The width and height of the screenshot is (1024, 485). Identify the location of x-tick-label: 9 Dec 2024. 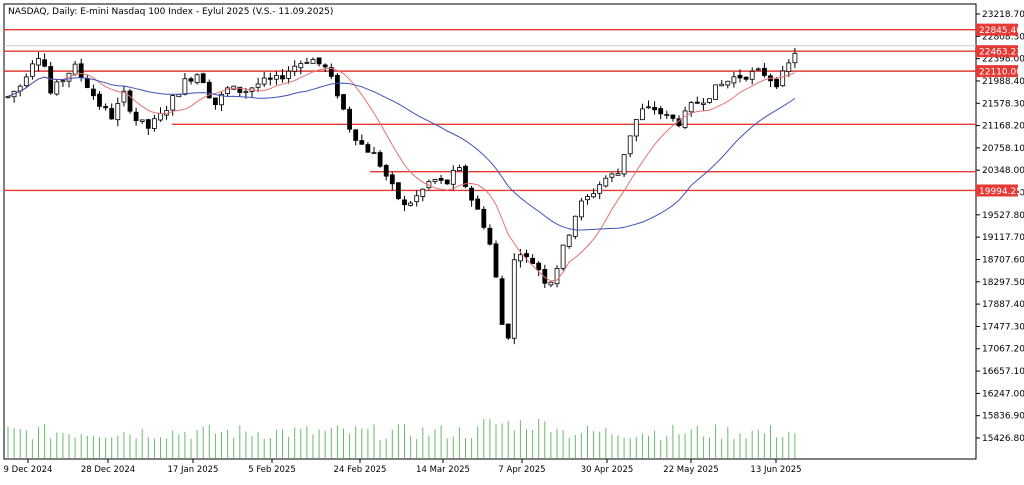
(28, 470).